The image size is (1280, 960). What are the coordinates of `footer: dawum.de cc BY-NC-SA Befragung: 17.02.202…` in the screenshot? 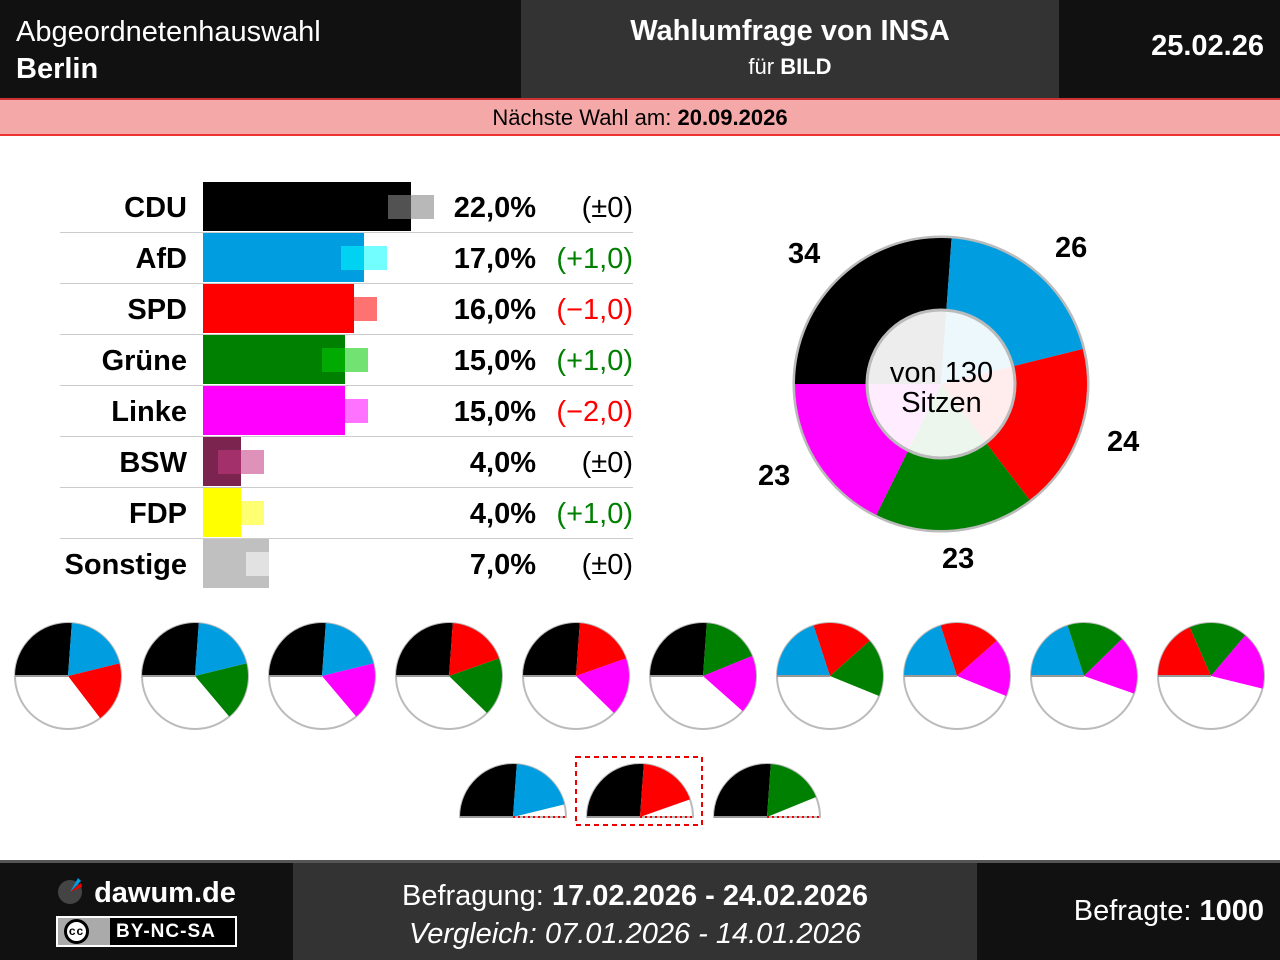 It's located at (640, 910).